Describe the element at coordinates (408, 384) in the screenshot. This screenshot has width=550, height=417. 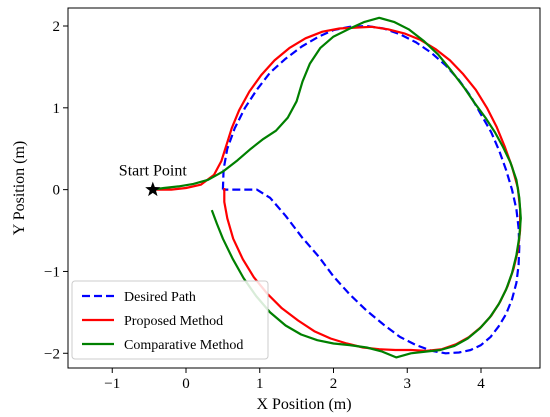
I see `x-tick-label: 3` at that location.